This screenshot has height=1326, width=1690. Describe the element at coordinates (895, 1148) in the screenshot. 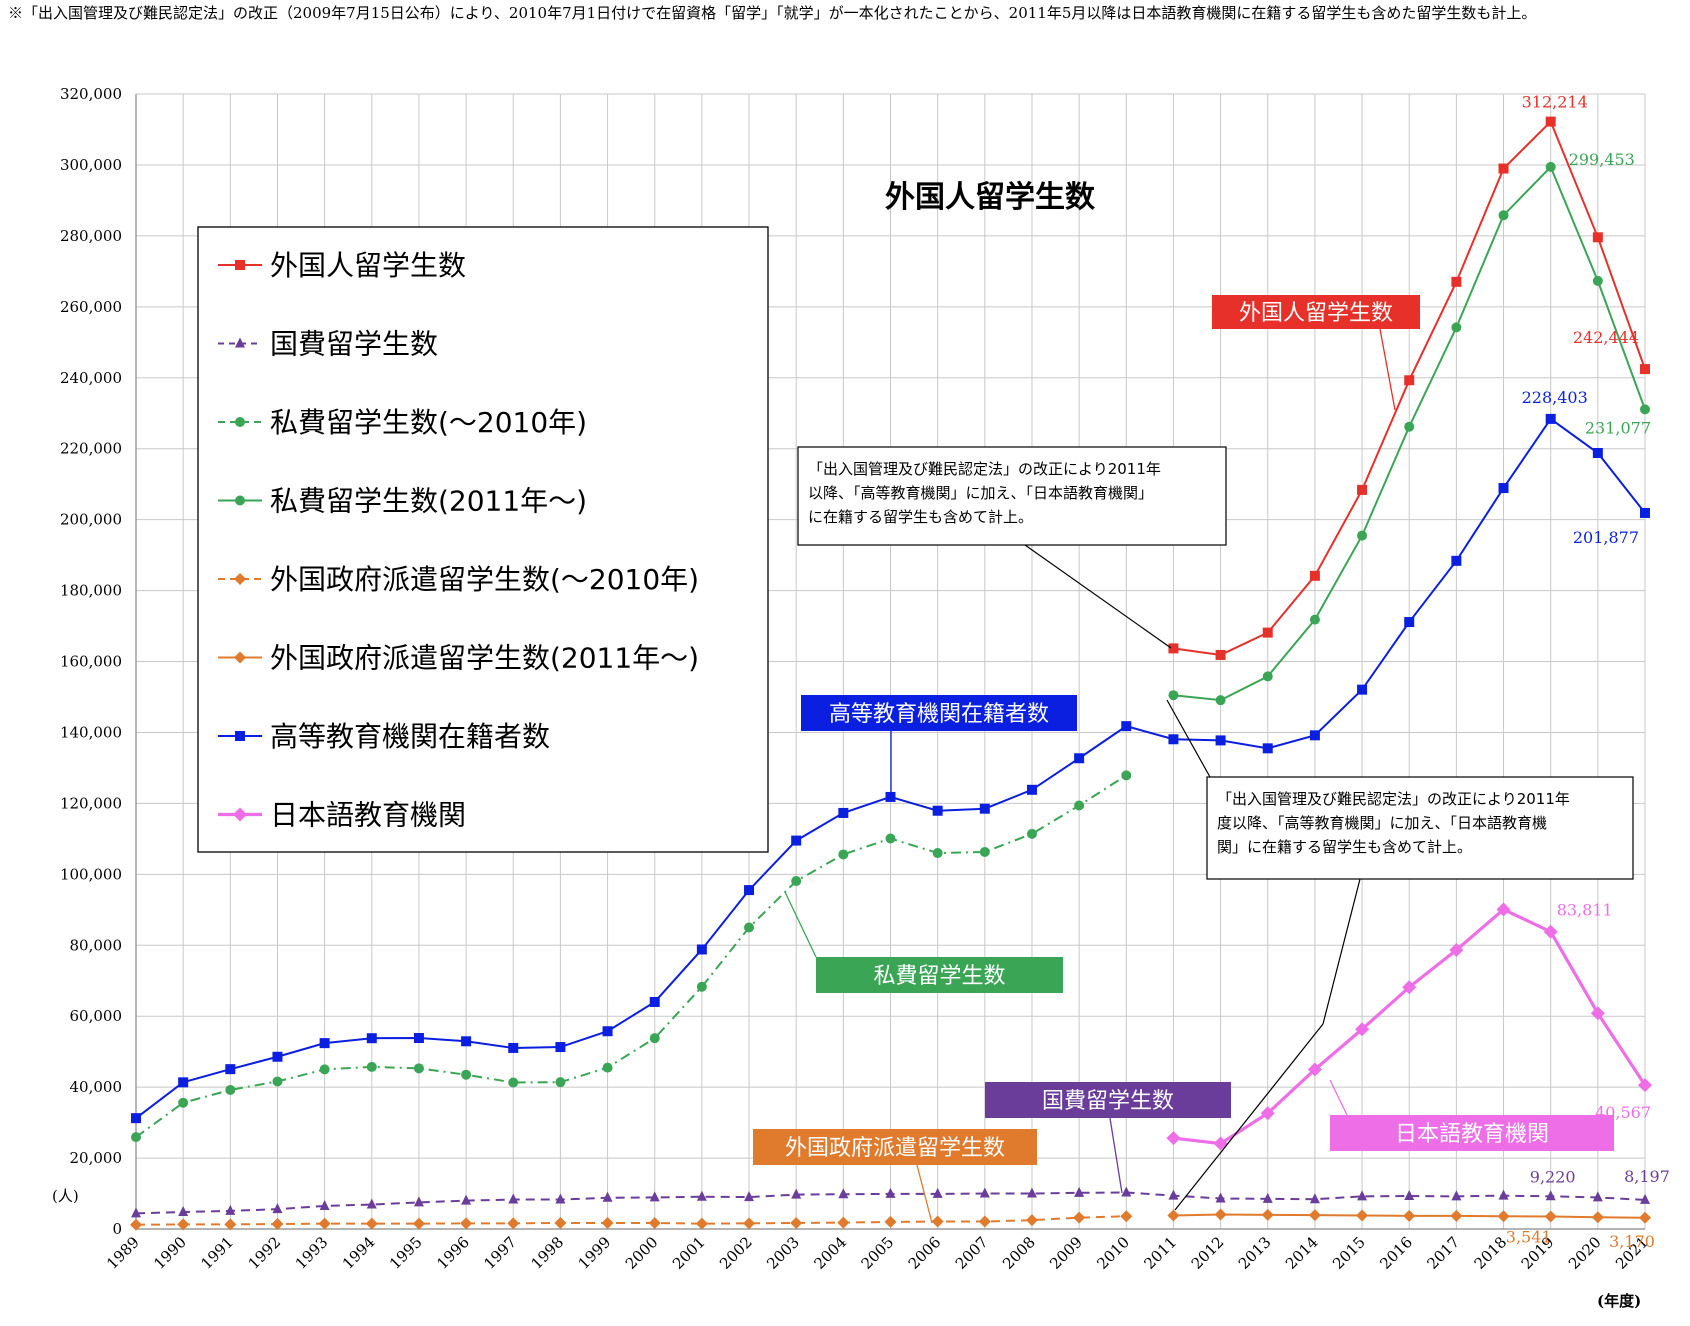

I see `callout-label: 外国政府派遣留学生数` at that location.